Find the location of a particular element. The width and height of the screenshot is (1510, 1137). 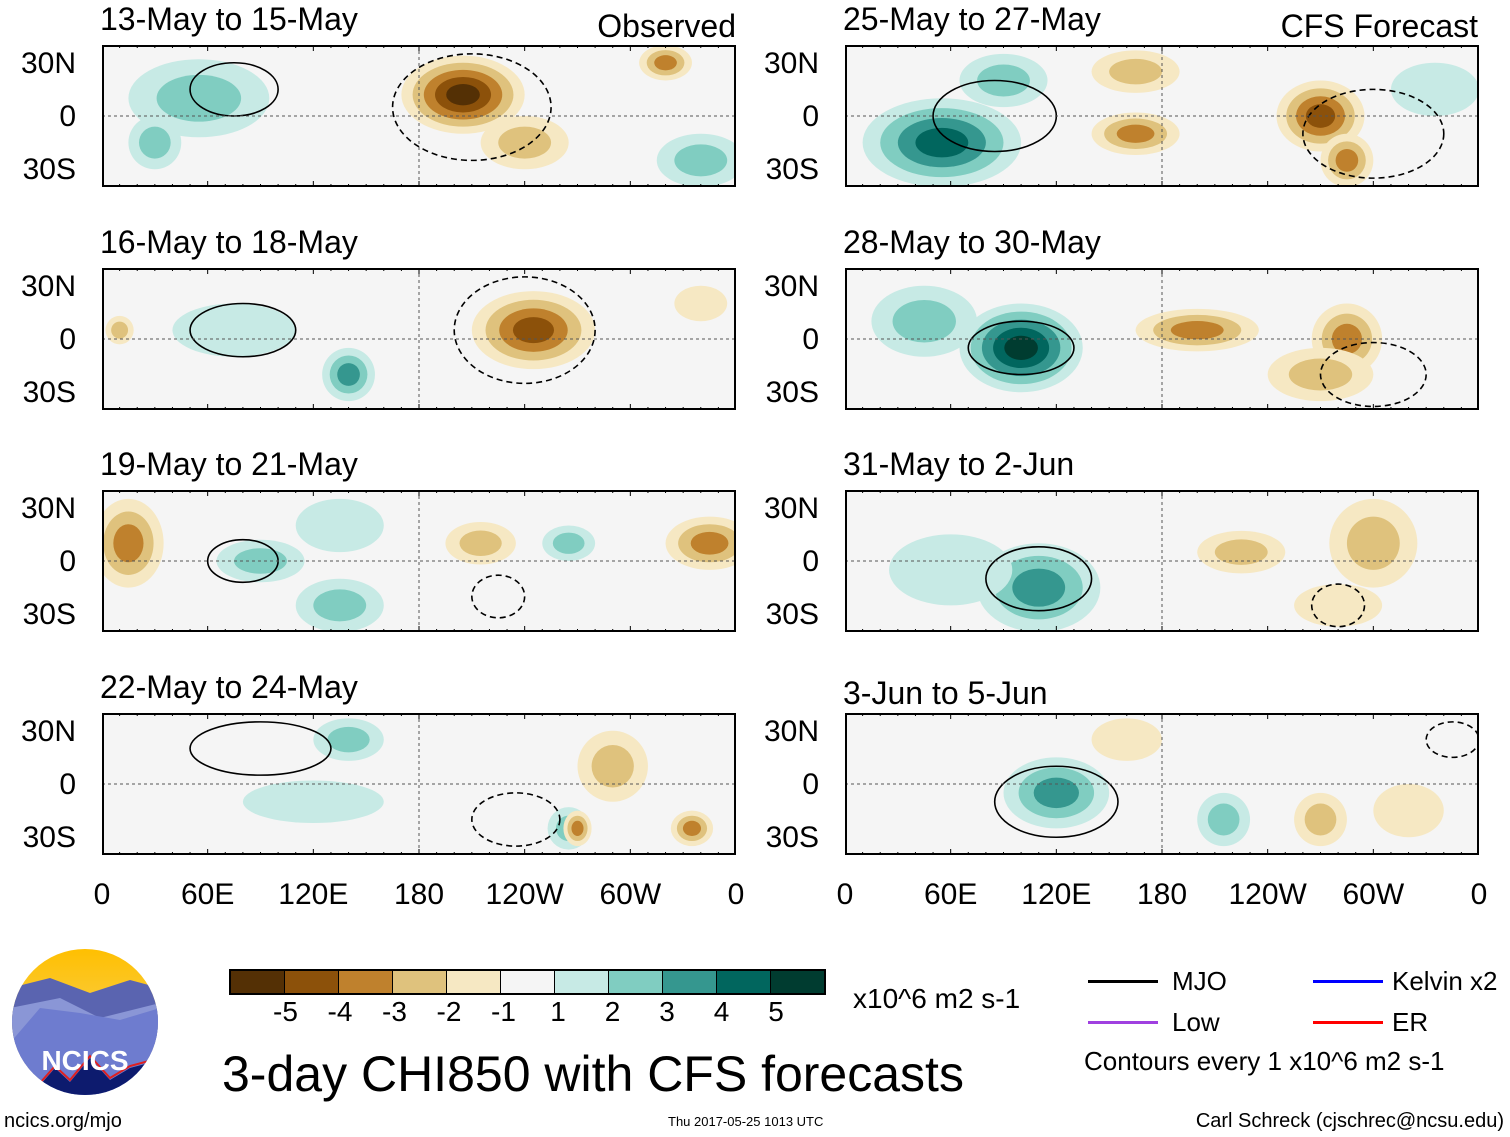

colorbar-tick: -5 is located at coordinates (285, 1011).